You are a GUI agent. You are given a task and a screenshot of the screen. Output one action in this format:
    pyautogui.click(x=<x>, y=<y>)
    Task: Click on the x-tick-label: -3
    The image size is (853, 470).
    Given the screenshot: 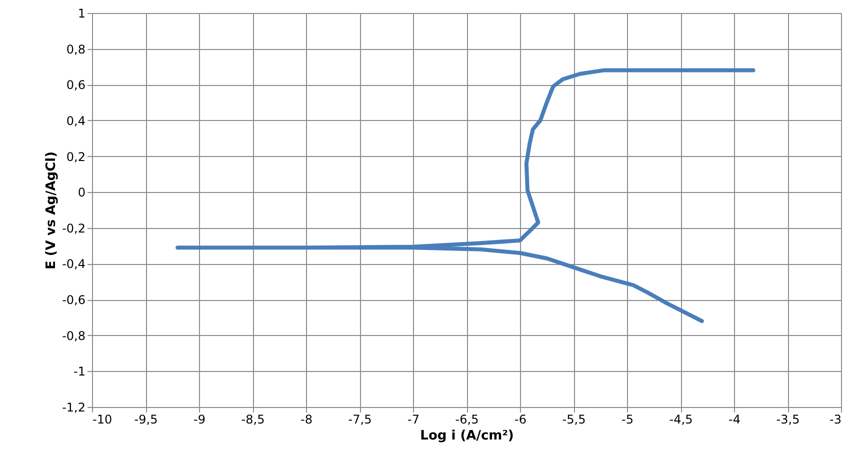 What is the action you would take?
    pyautogui.click(x=836, y=419)
    